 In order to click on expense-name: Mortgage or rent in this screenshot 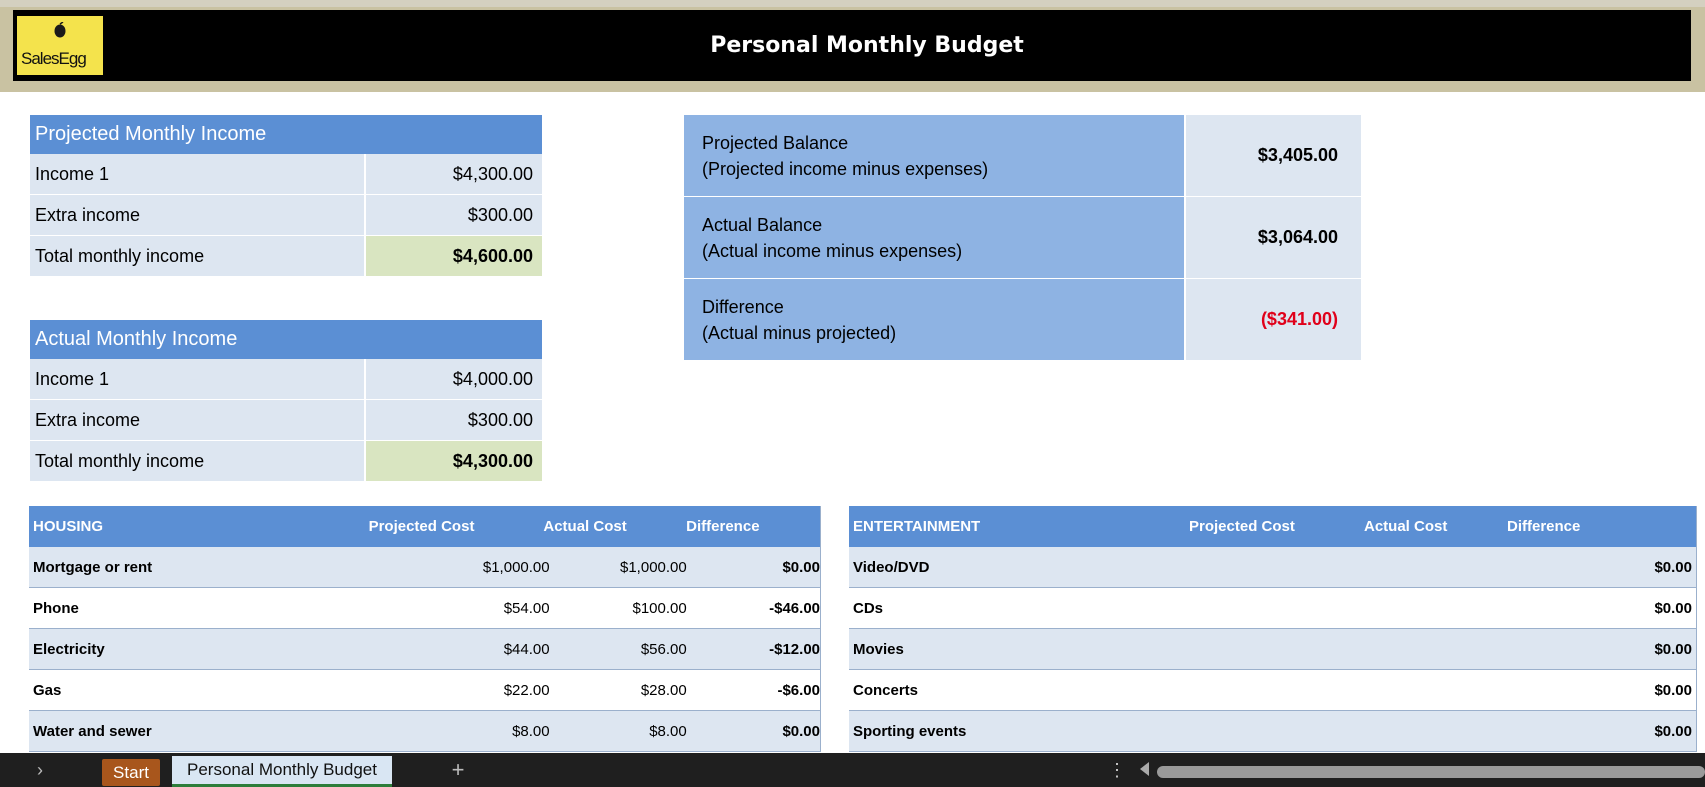, I will do `click(93, 567)`.